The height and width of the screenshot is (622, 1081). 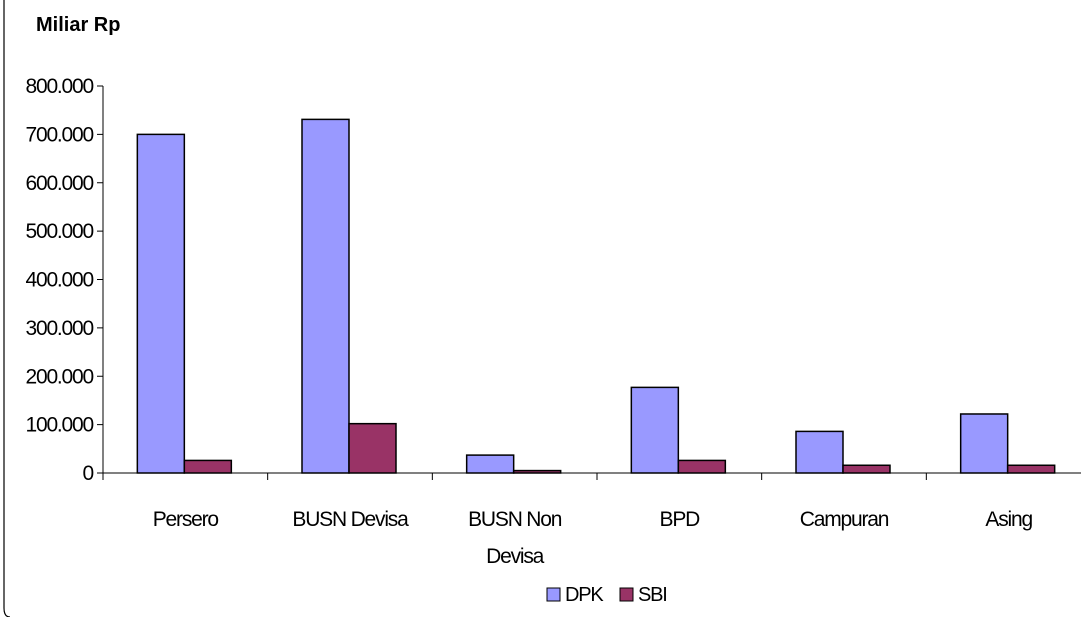 I want to click on x-tick-label: Campuran, so click(x=844, y=519).